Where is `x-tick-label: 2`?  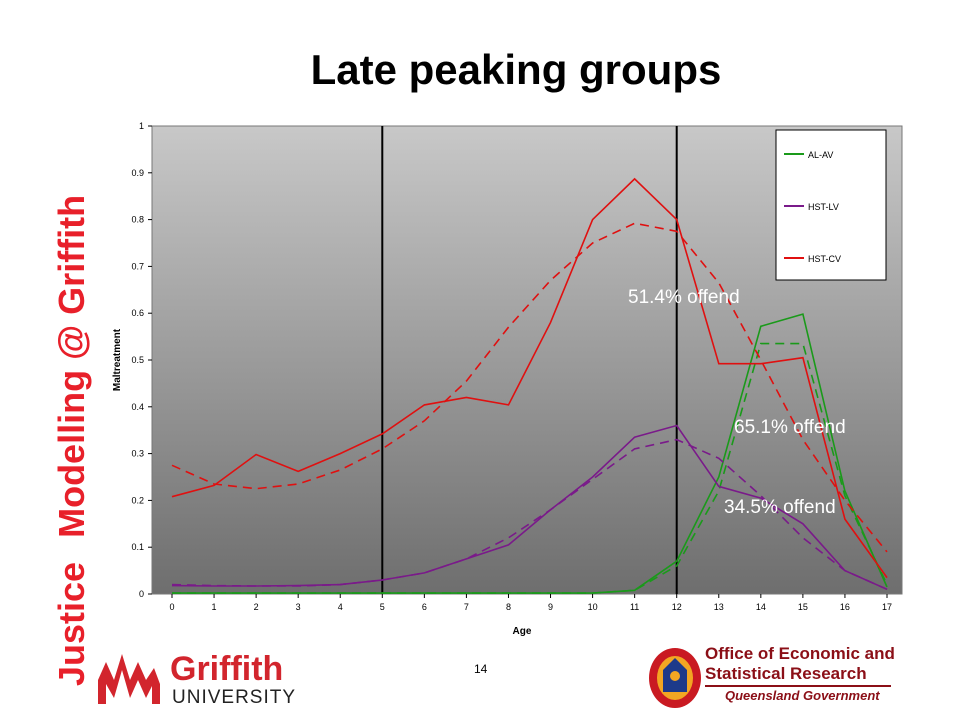
x-tick-label: 2 is located at coordinates (256, 607).